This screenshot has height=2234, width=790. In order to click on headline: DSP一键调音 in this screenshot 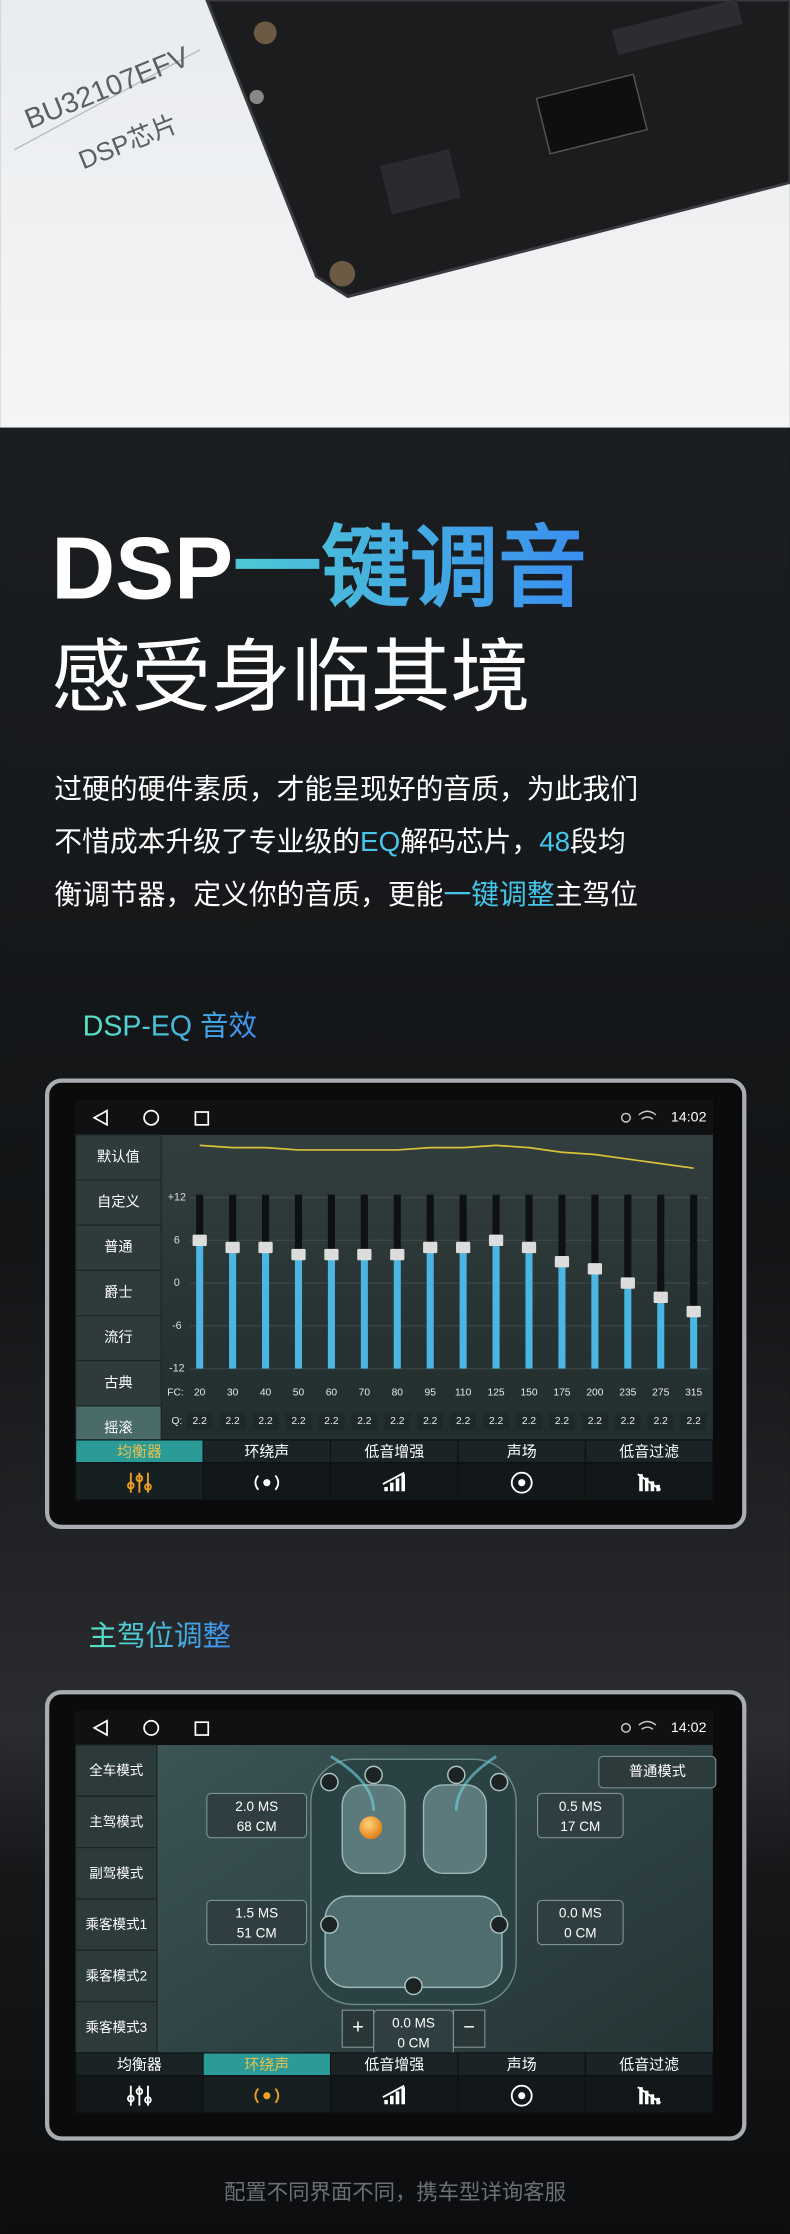, I will do `click(318, 567)`.